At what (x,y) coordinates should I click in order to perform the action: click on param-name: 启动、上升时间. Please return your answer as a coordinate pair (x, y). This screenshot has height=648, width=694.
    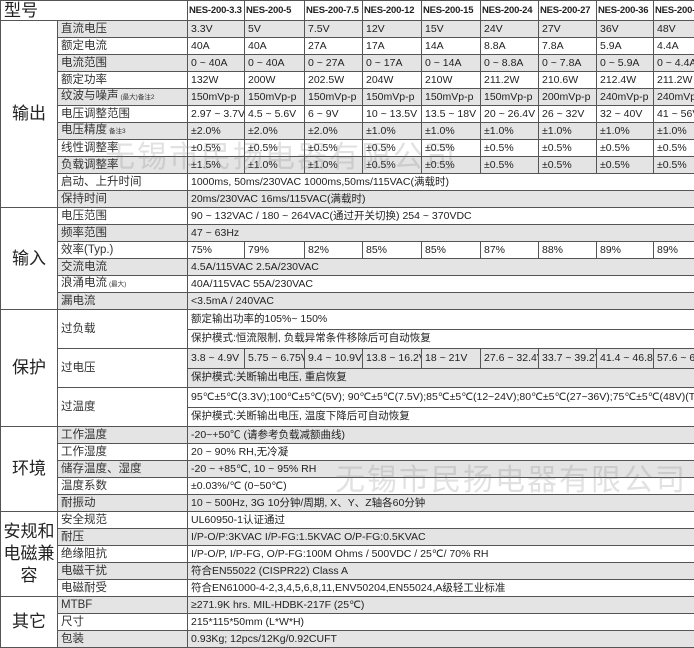
    Looking at the image, I should click on (101, 182).